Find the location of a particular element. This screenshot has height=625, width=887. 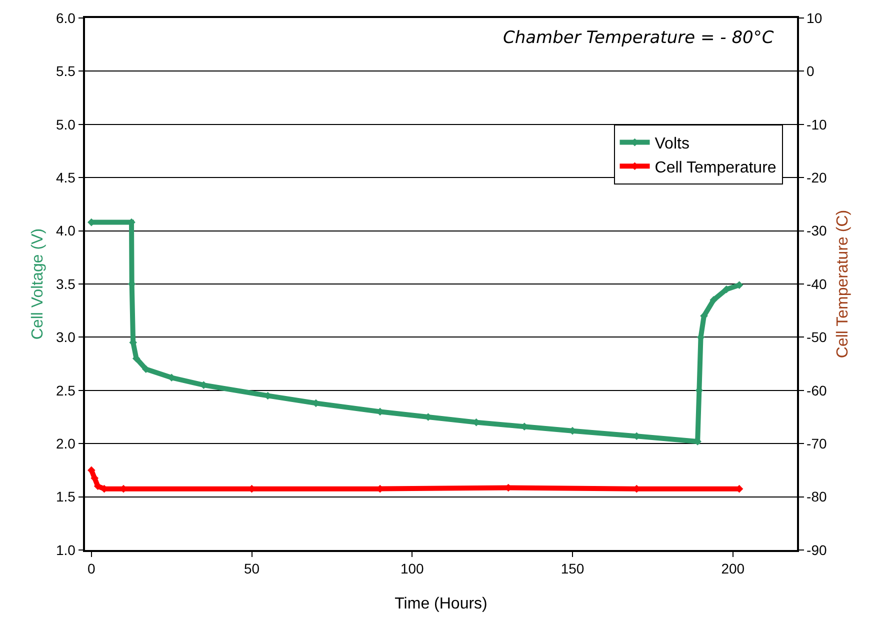

y-tick-label: 4.0 is located at coordinates (66, 230).